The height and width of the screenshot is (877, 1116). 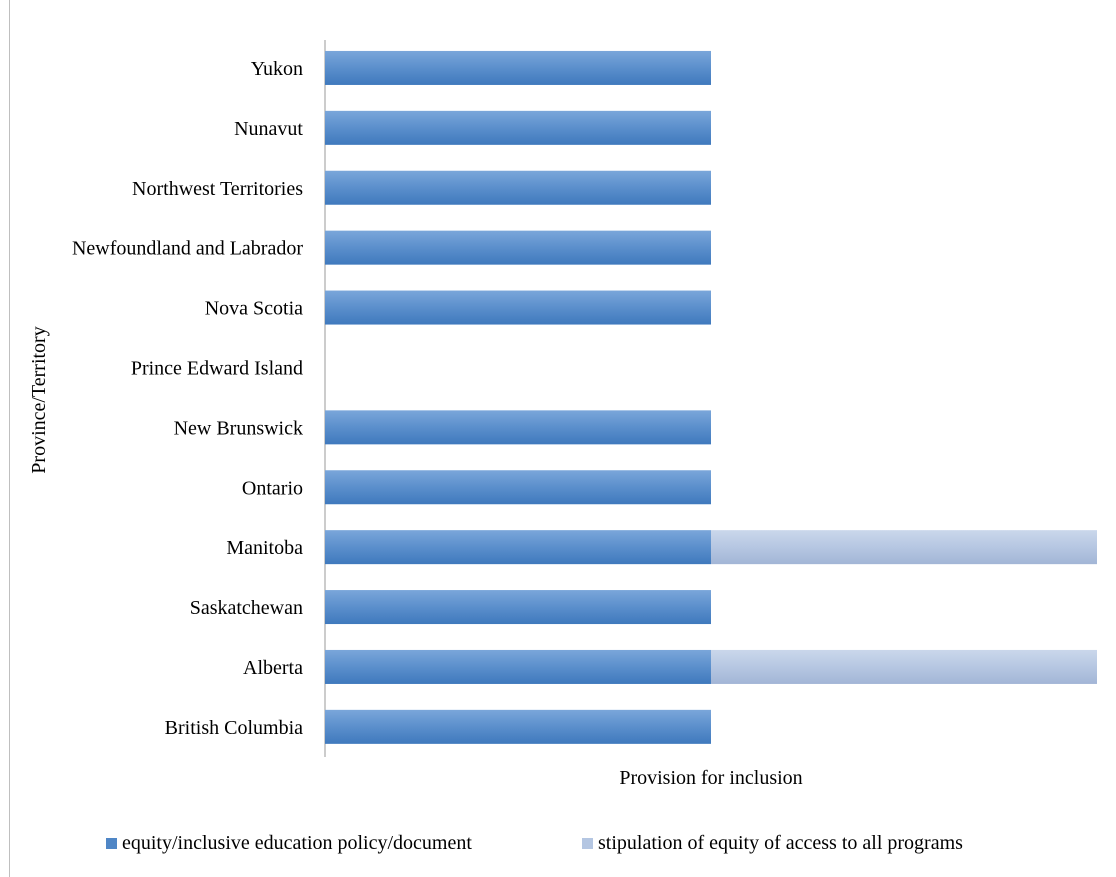 What do you see at coordinates (277, 69) in the screenshot?
I see `y-tick-label-yukon: Yukon` at bounding box center [277, 69].